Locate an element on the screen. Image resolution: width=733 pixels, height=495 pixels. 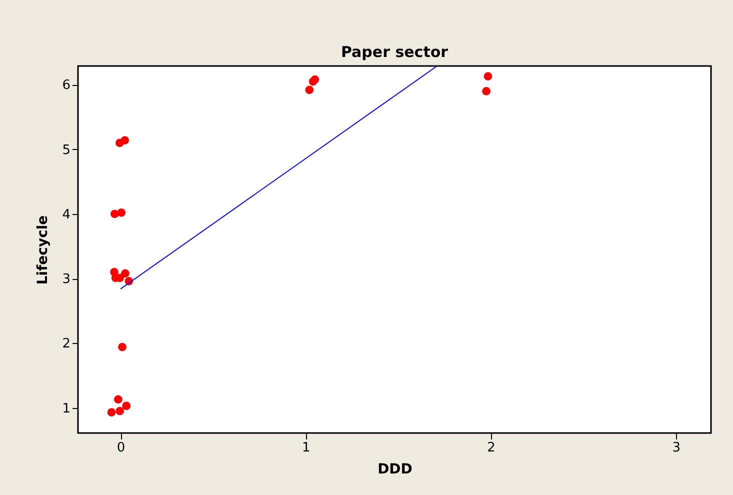
y-tick-label: 5 is located at coordinates (66, 150).